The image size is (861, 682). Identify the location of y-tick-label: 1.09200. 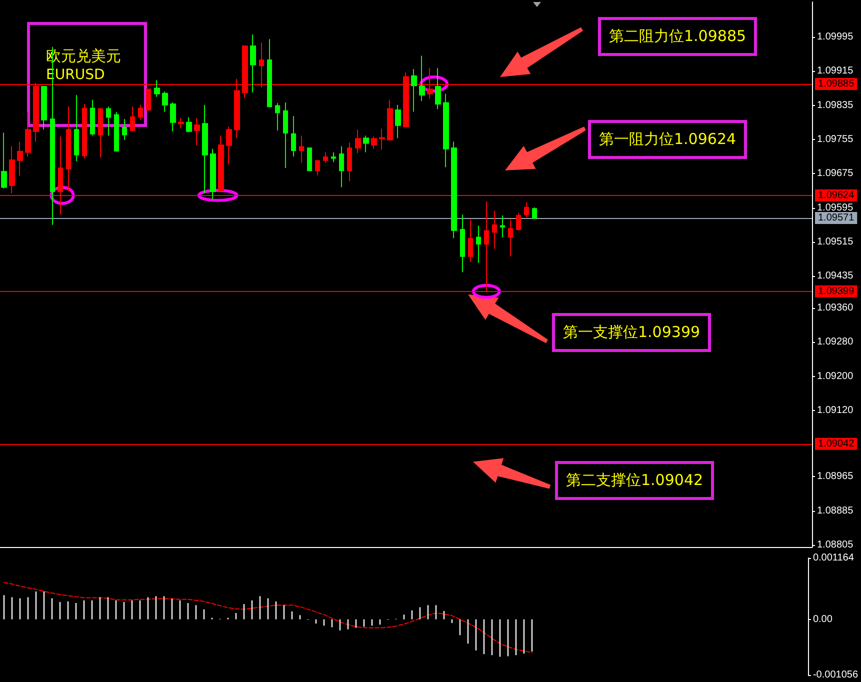
(835, 376).